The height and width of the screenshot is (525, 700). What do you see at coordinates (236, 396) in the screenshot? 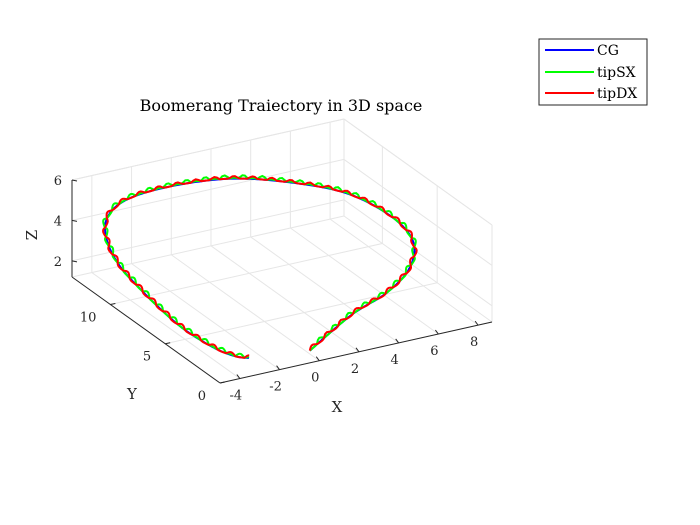
I see `x-tick-label-0: -4` at bounding box center [236, 396].